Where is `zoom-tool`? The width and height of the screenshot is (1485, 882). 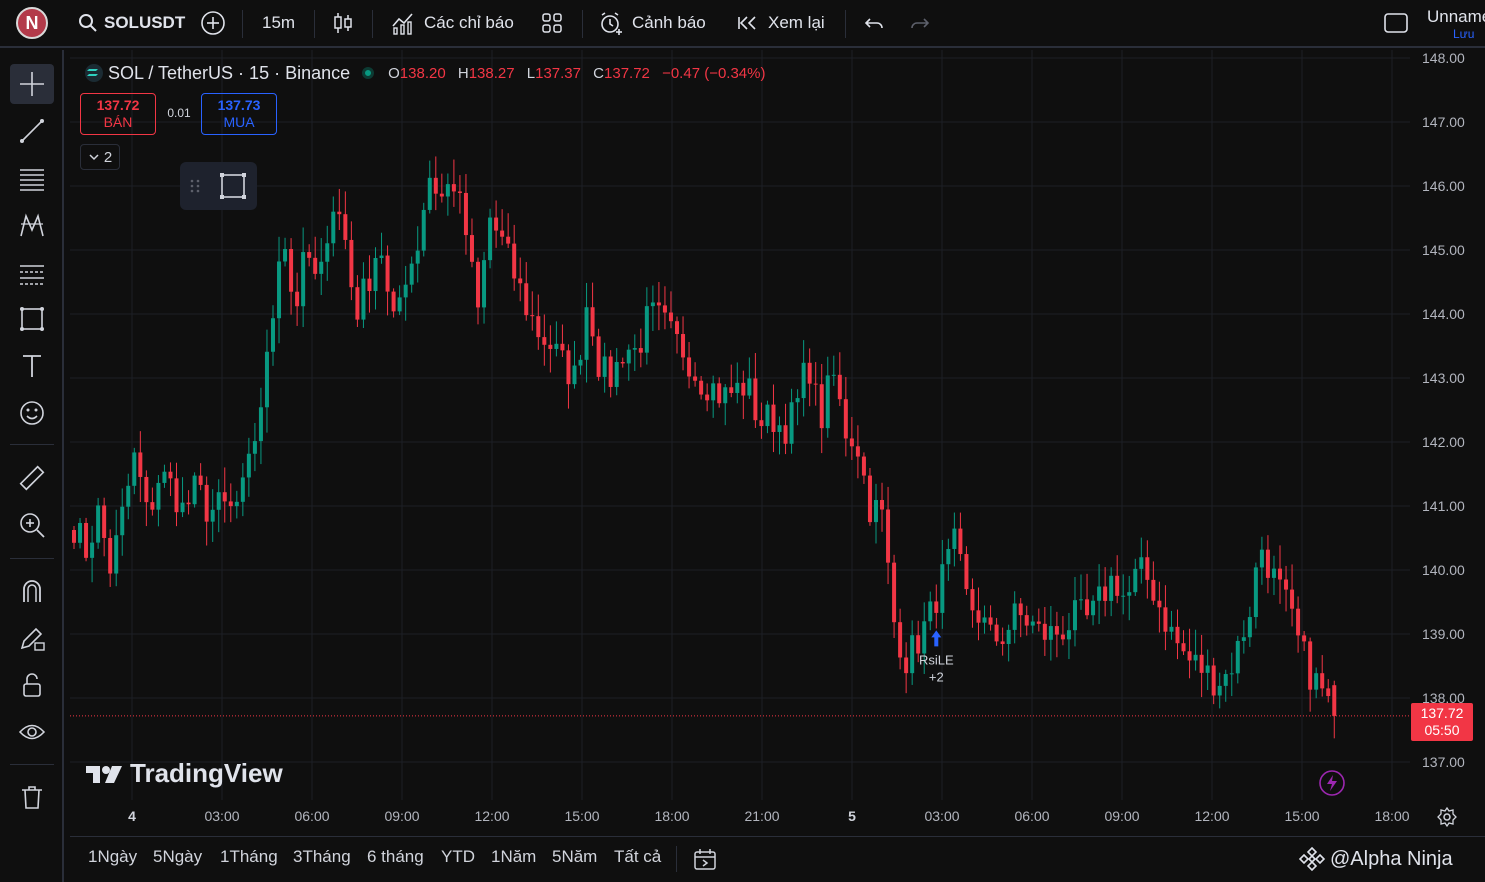
zoom-tool is located at coordinates (32, 525).